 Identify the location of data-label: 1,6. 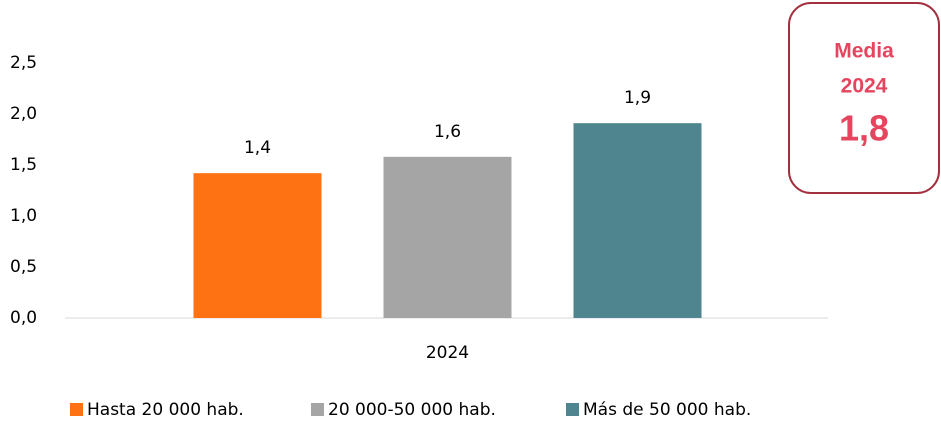
(447, 132).